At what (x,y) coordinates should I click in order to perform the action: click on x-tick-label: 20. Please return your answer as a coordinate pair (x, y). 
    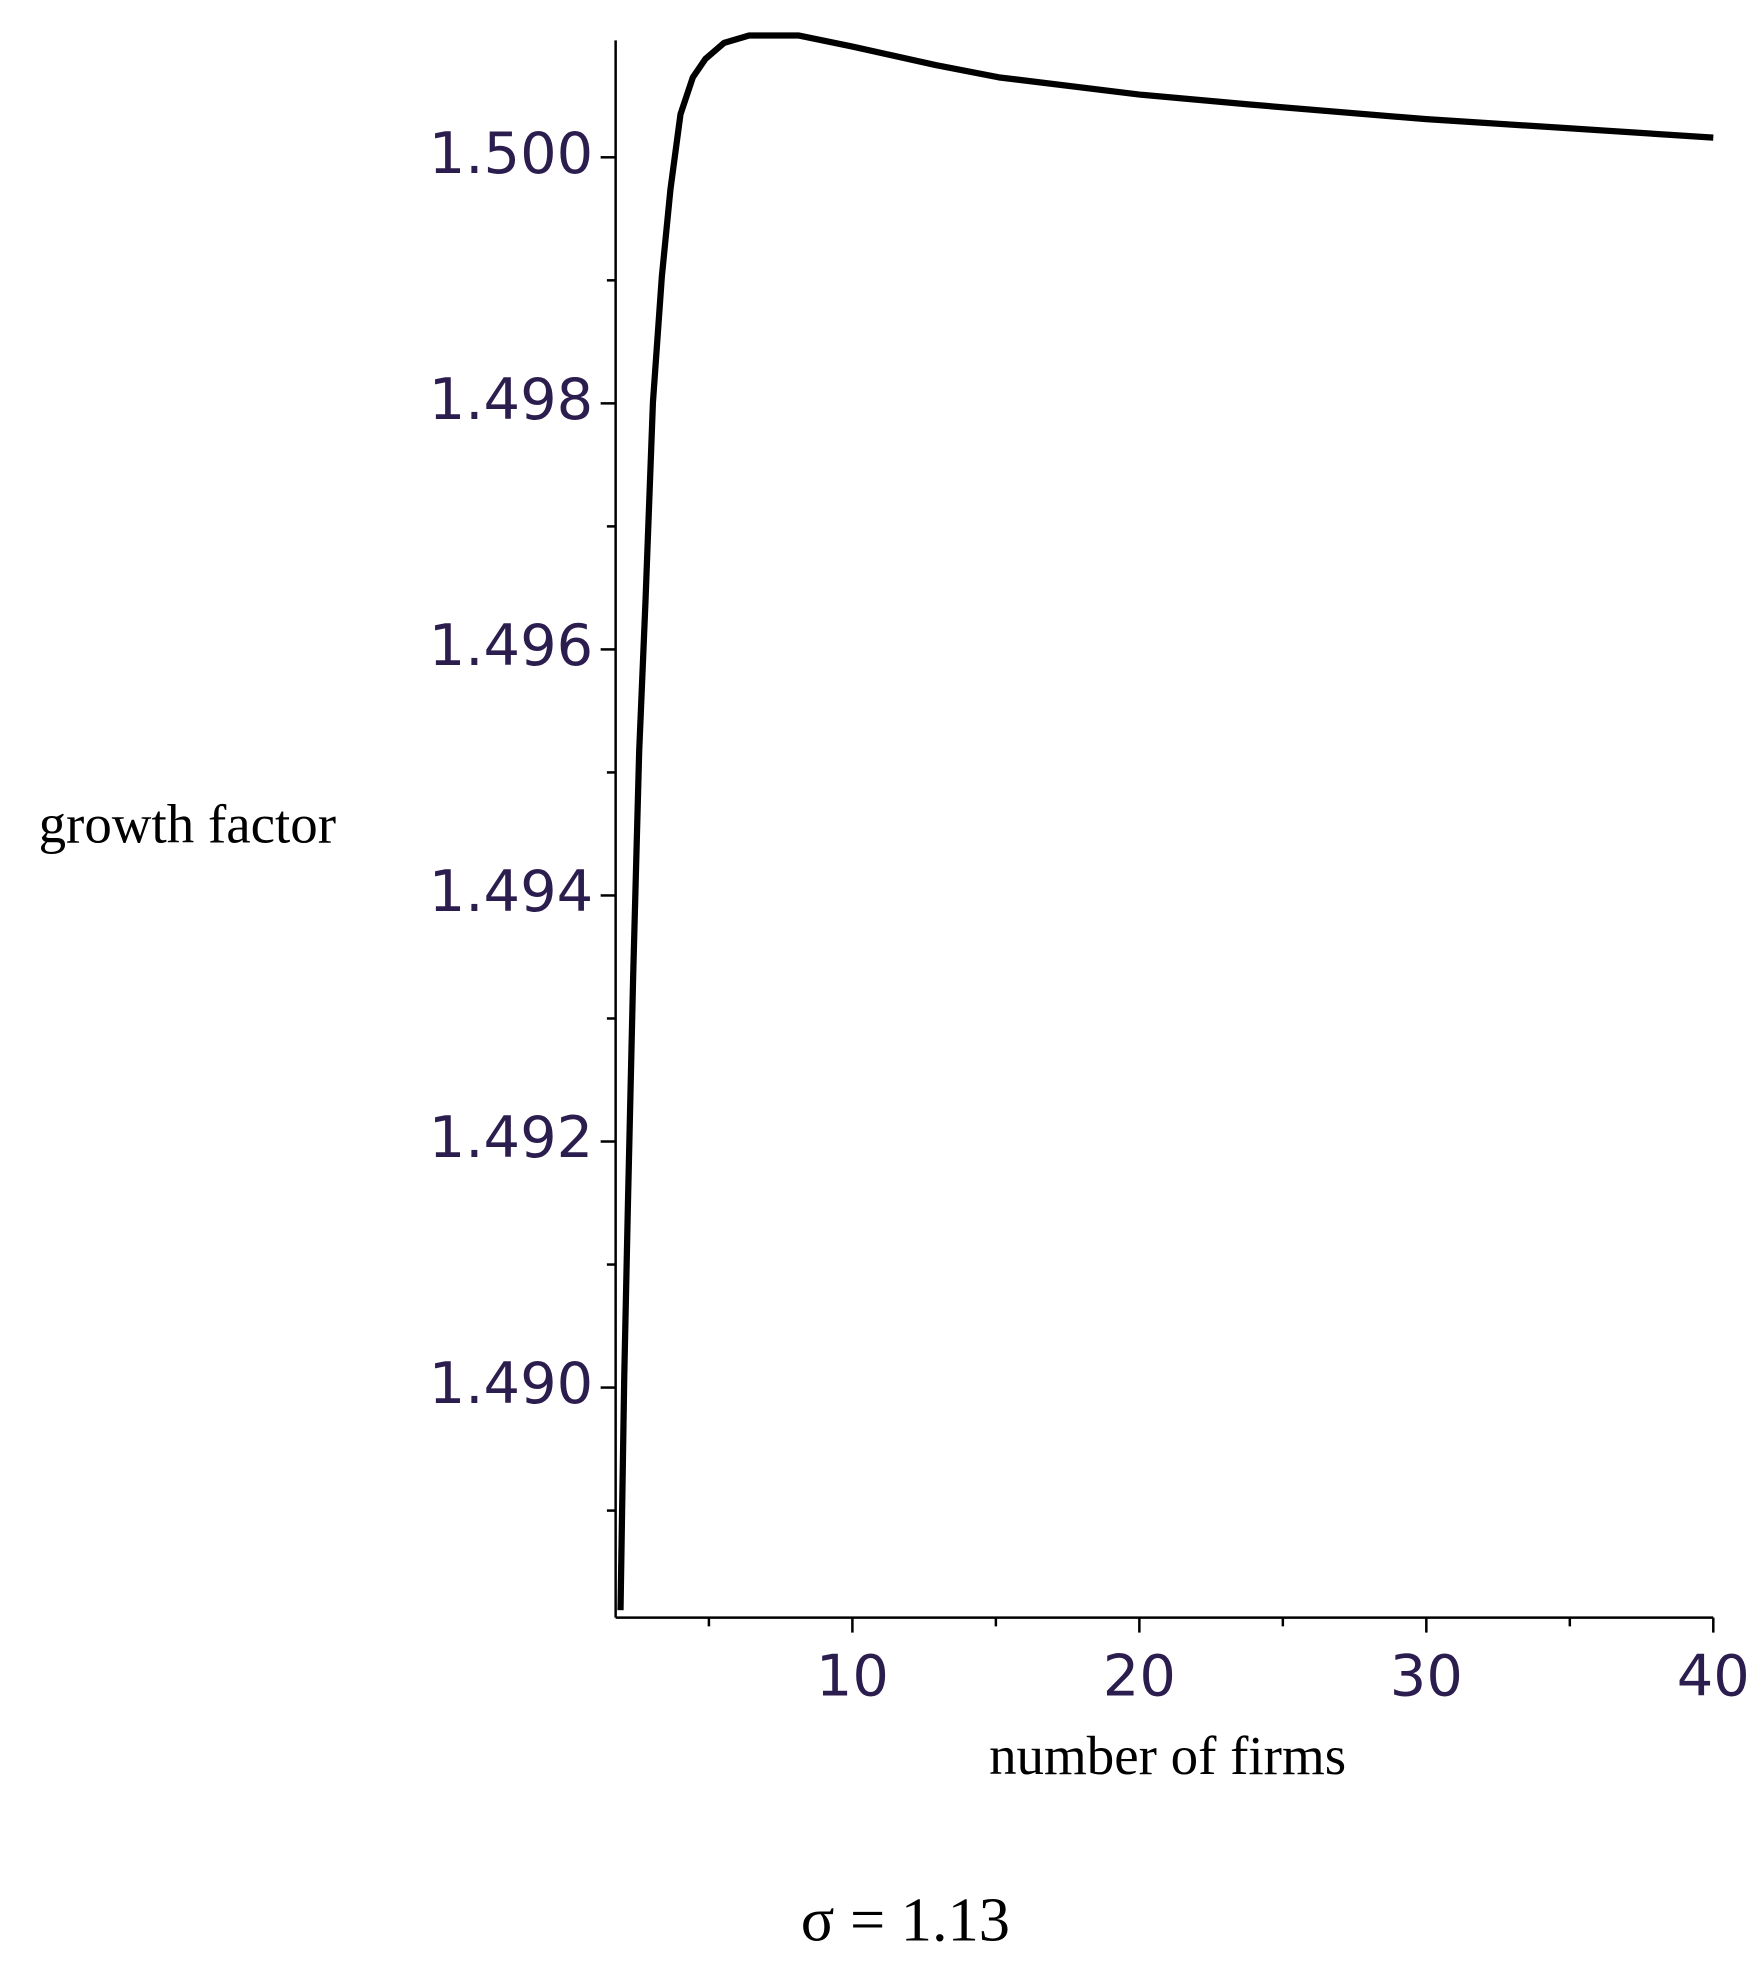
    Looking at the image, I should click on (1139, 1676).